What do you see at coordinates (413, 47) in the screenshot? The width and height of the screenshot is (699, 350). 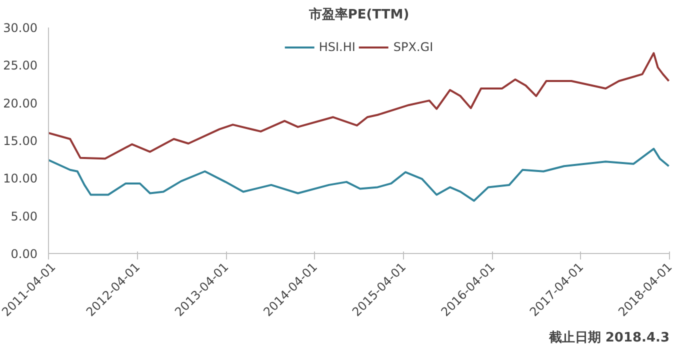 I see `legend-label: SPX.GI` at bounding box center [413, 47].